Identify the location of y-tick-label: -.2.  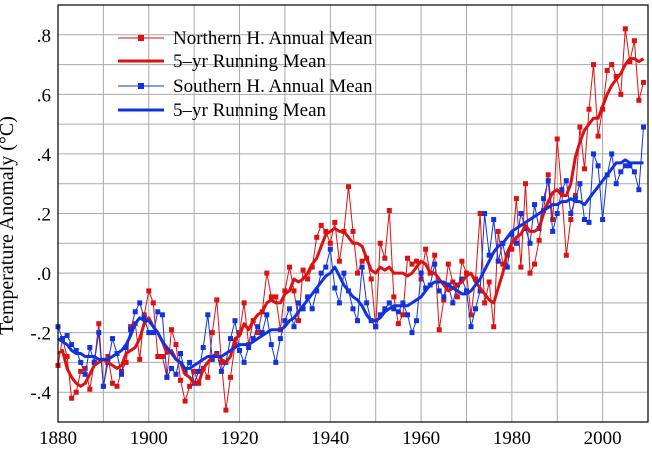
(40, 334).